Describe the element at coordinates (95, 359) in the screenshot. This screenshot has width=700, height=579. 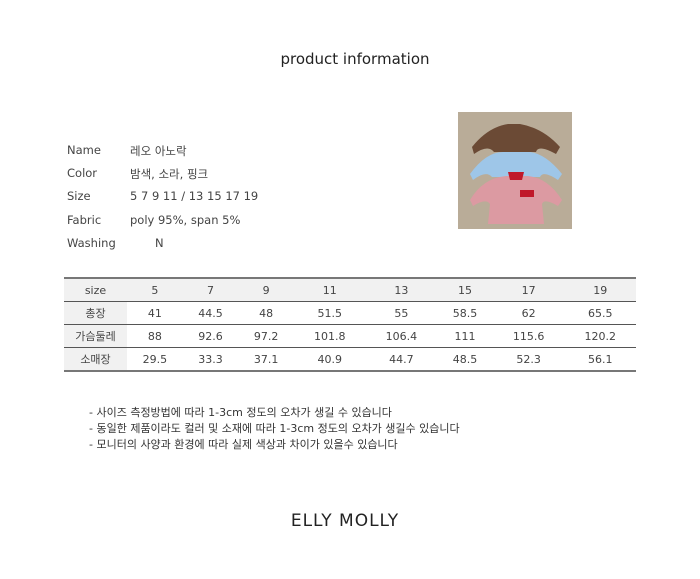
I see `row-label: 소매장` at that location.